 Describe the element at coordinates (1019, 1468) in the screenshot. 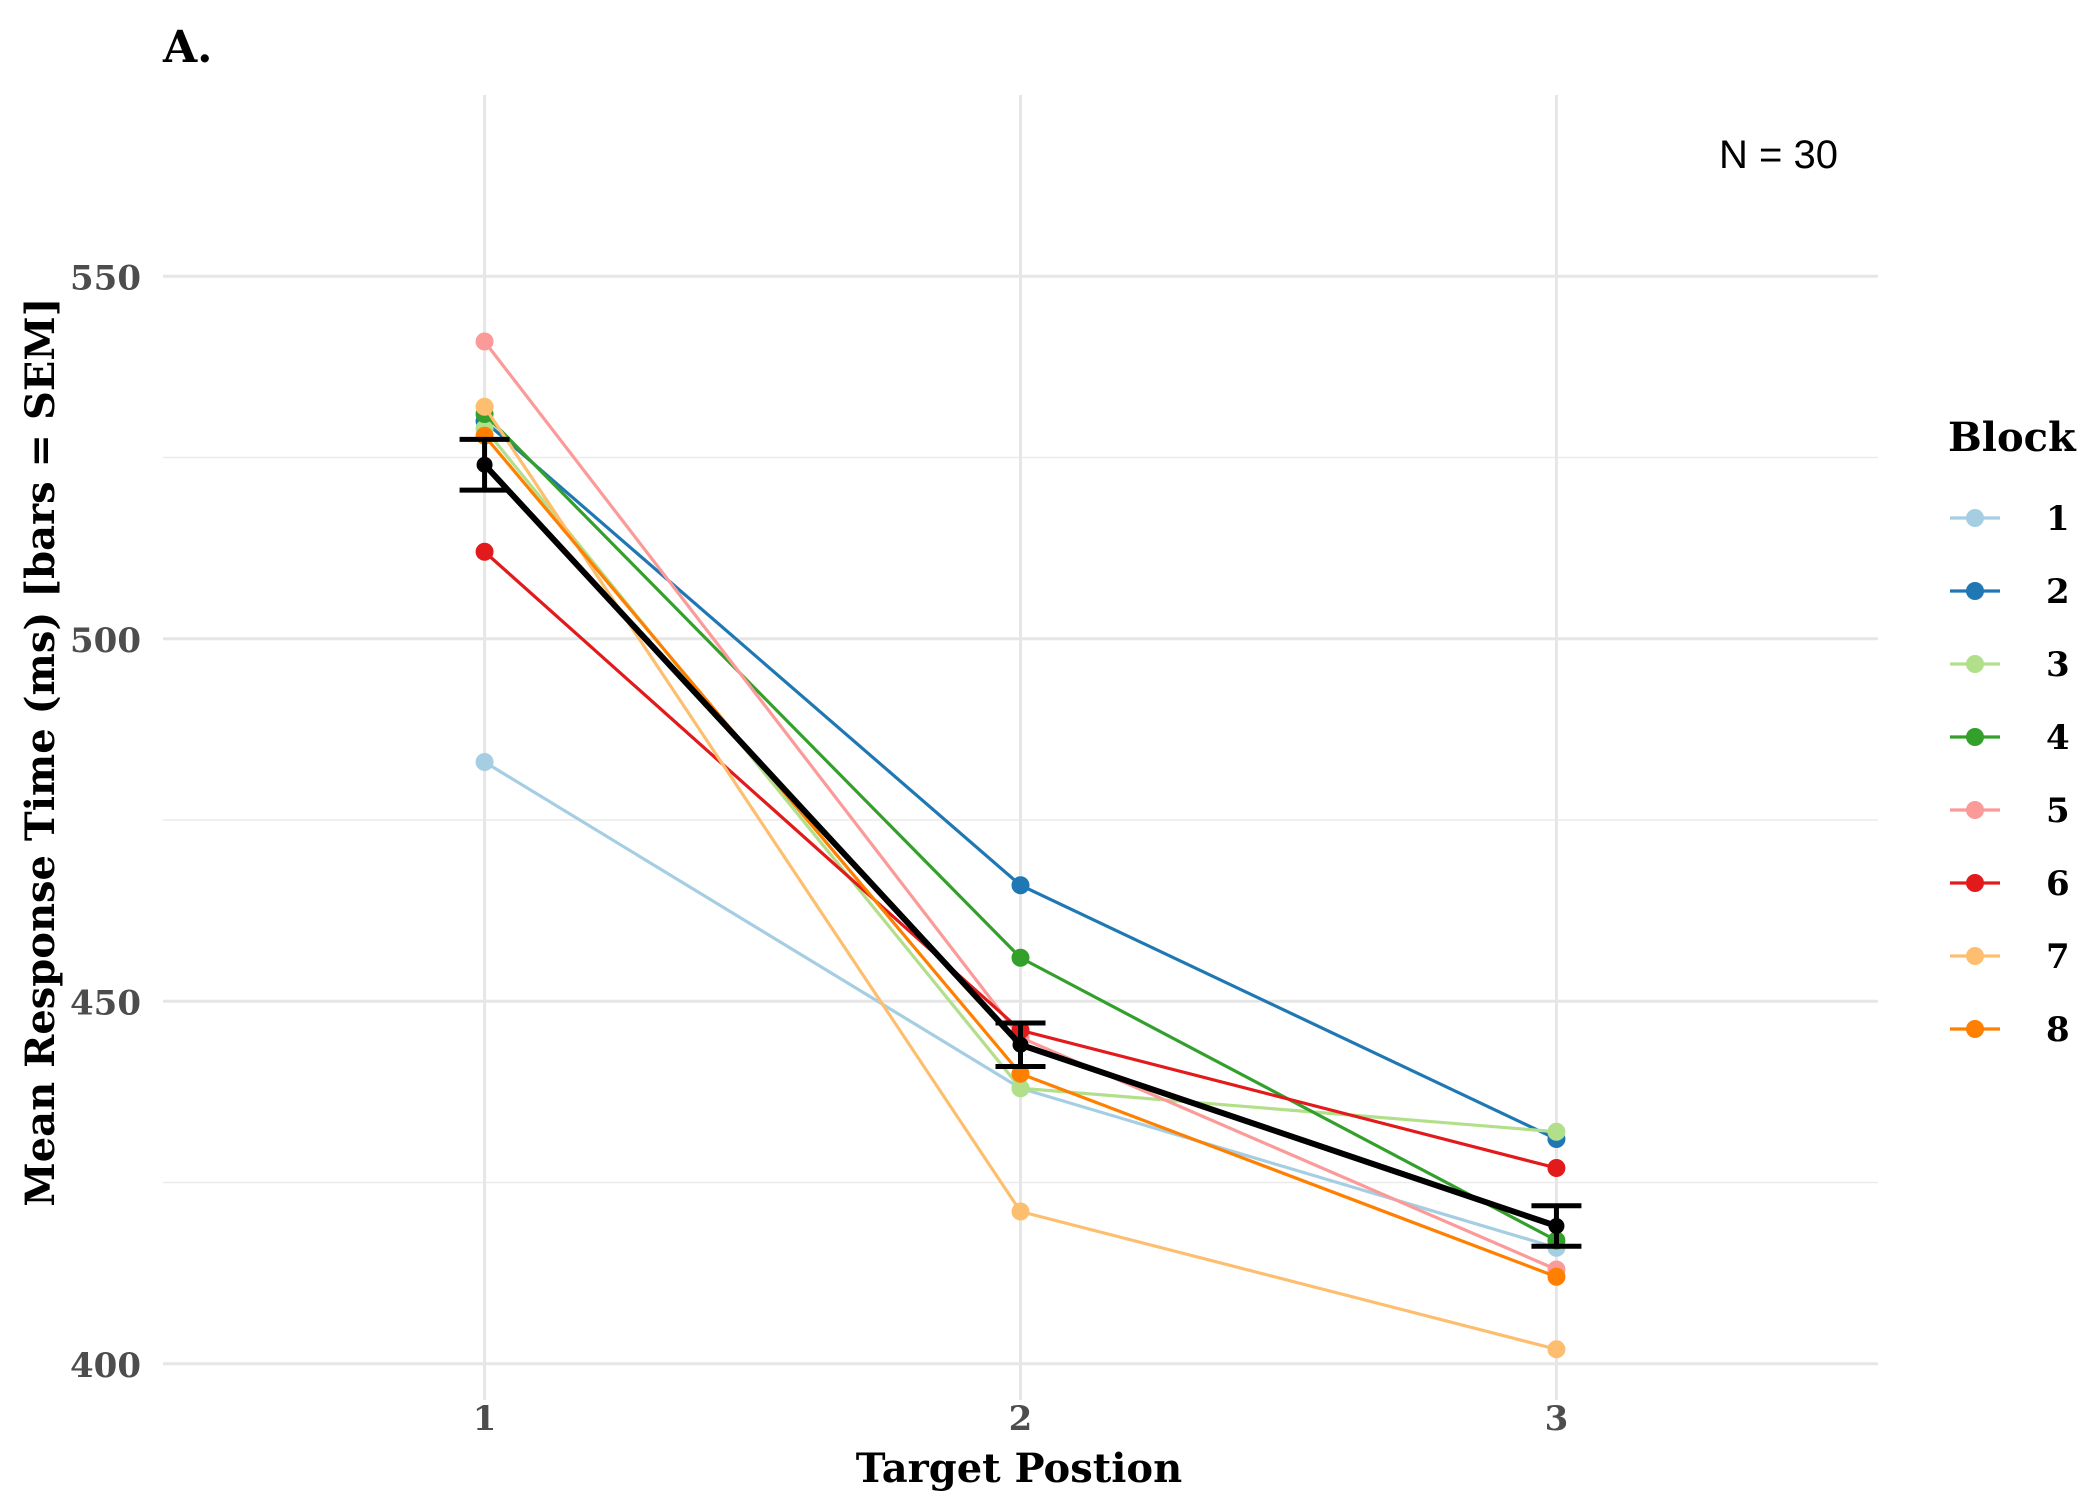

I see `x-axis-label: Target Postion` at that location.